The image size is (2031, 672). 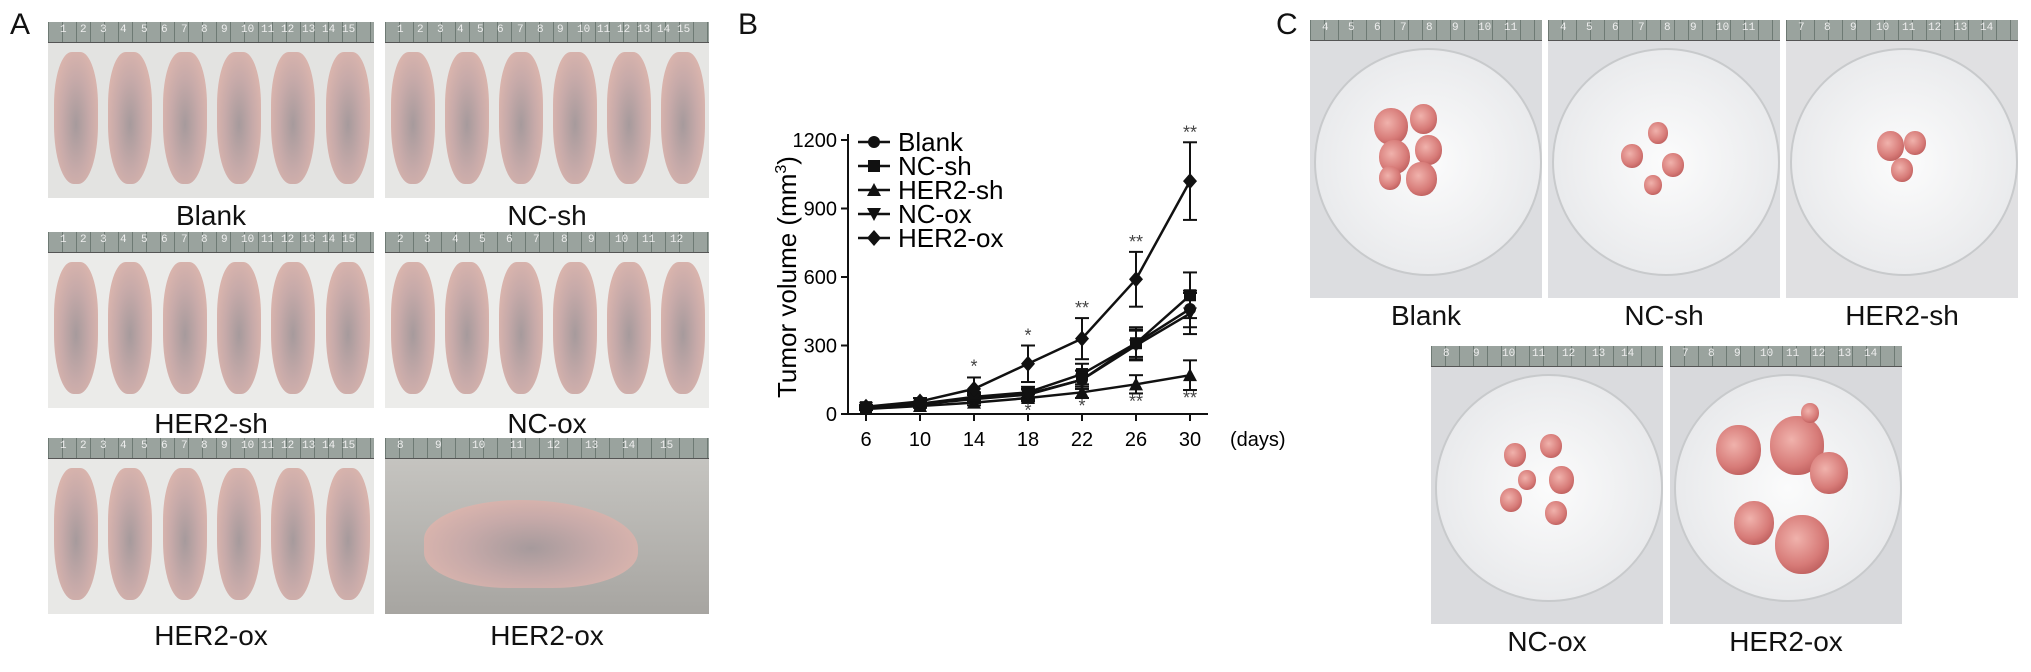 What do you see at coordinates (1190, 440) in the screenshot?
I see `x-tick-label: 30` at bounding box center [1190, 440].